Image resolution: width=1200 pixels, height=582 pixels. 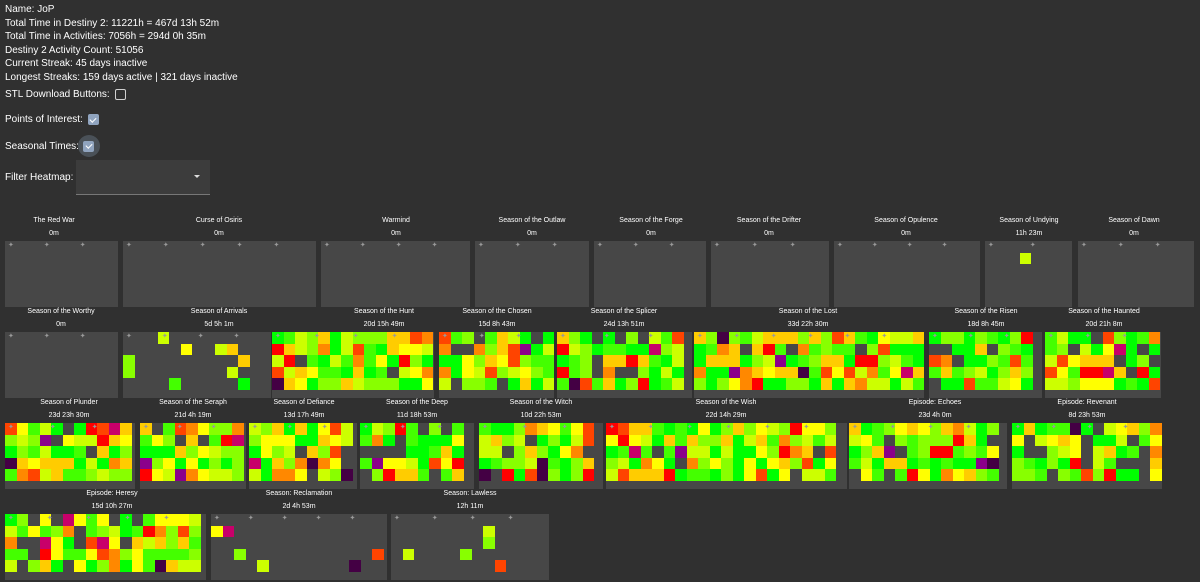 I want to click on seasonal-checkbox, so click(x=89, y=146).